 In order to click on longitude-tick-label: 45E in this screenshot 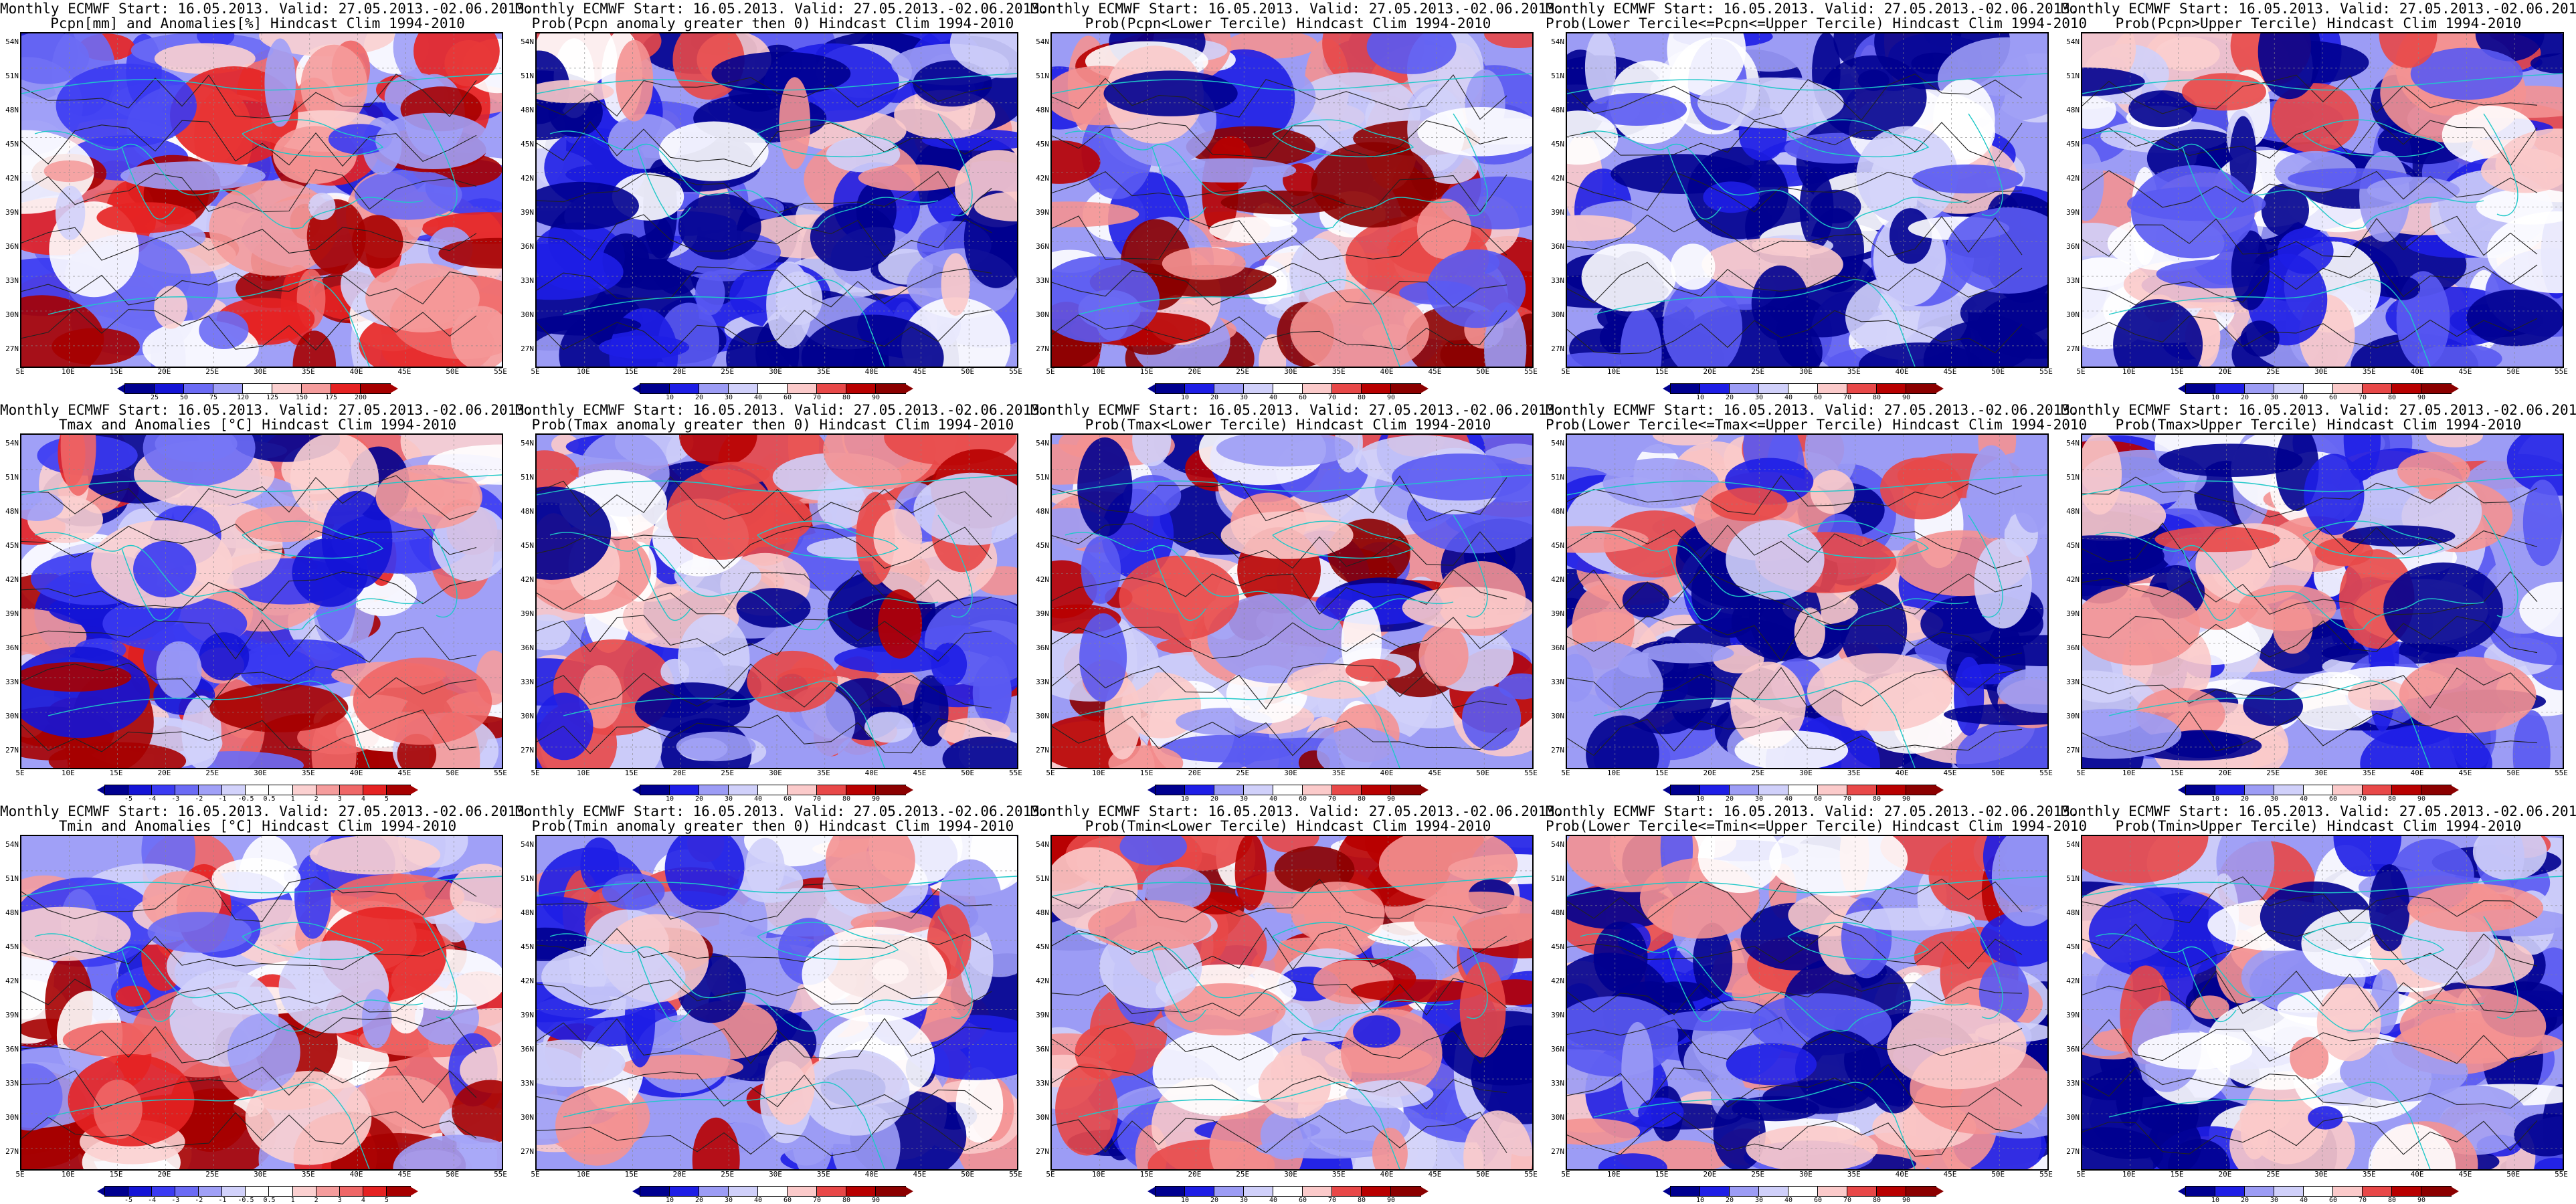, I will do `click(404, 773)`.